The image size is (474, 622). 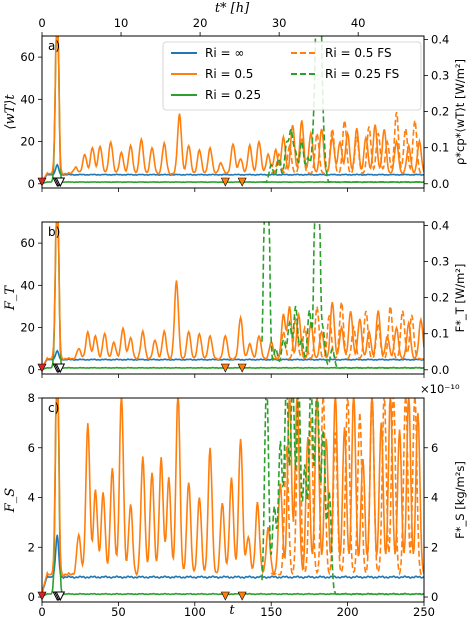 I want to click on legend-label: Ri = ∞, so click(x=224, y=53).